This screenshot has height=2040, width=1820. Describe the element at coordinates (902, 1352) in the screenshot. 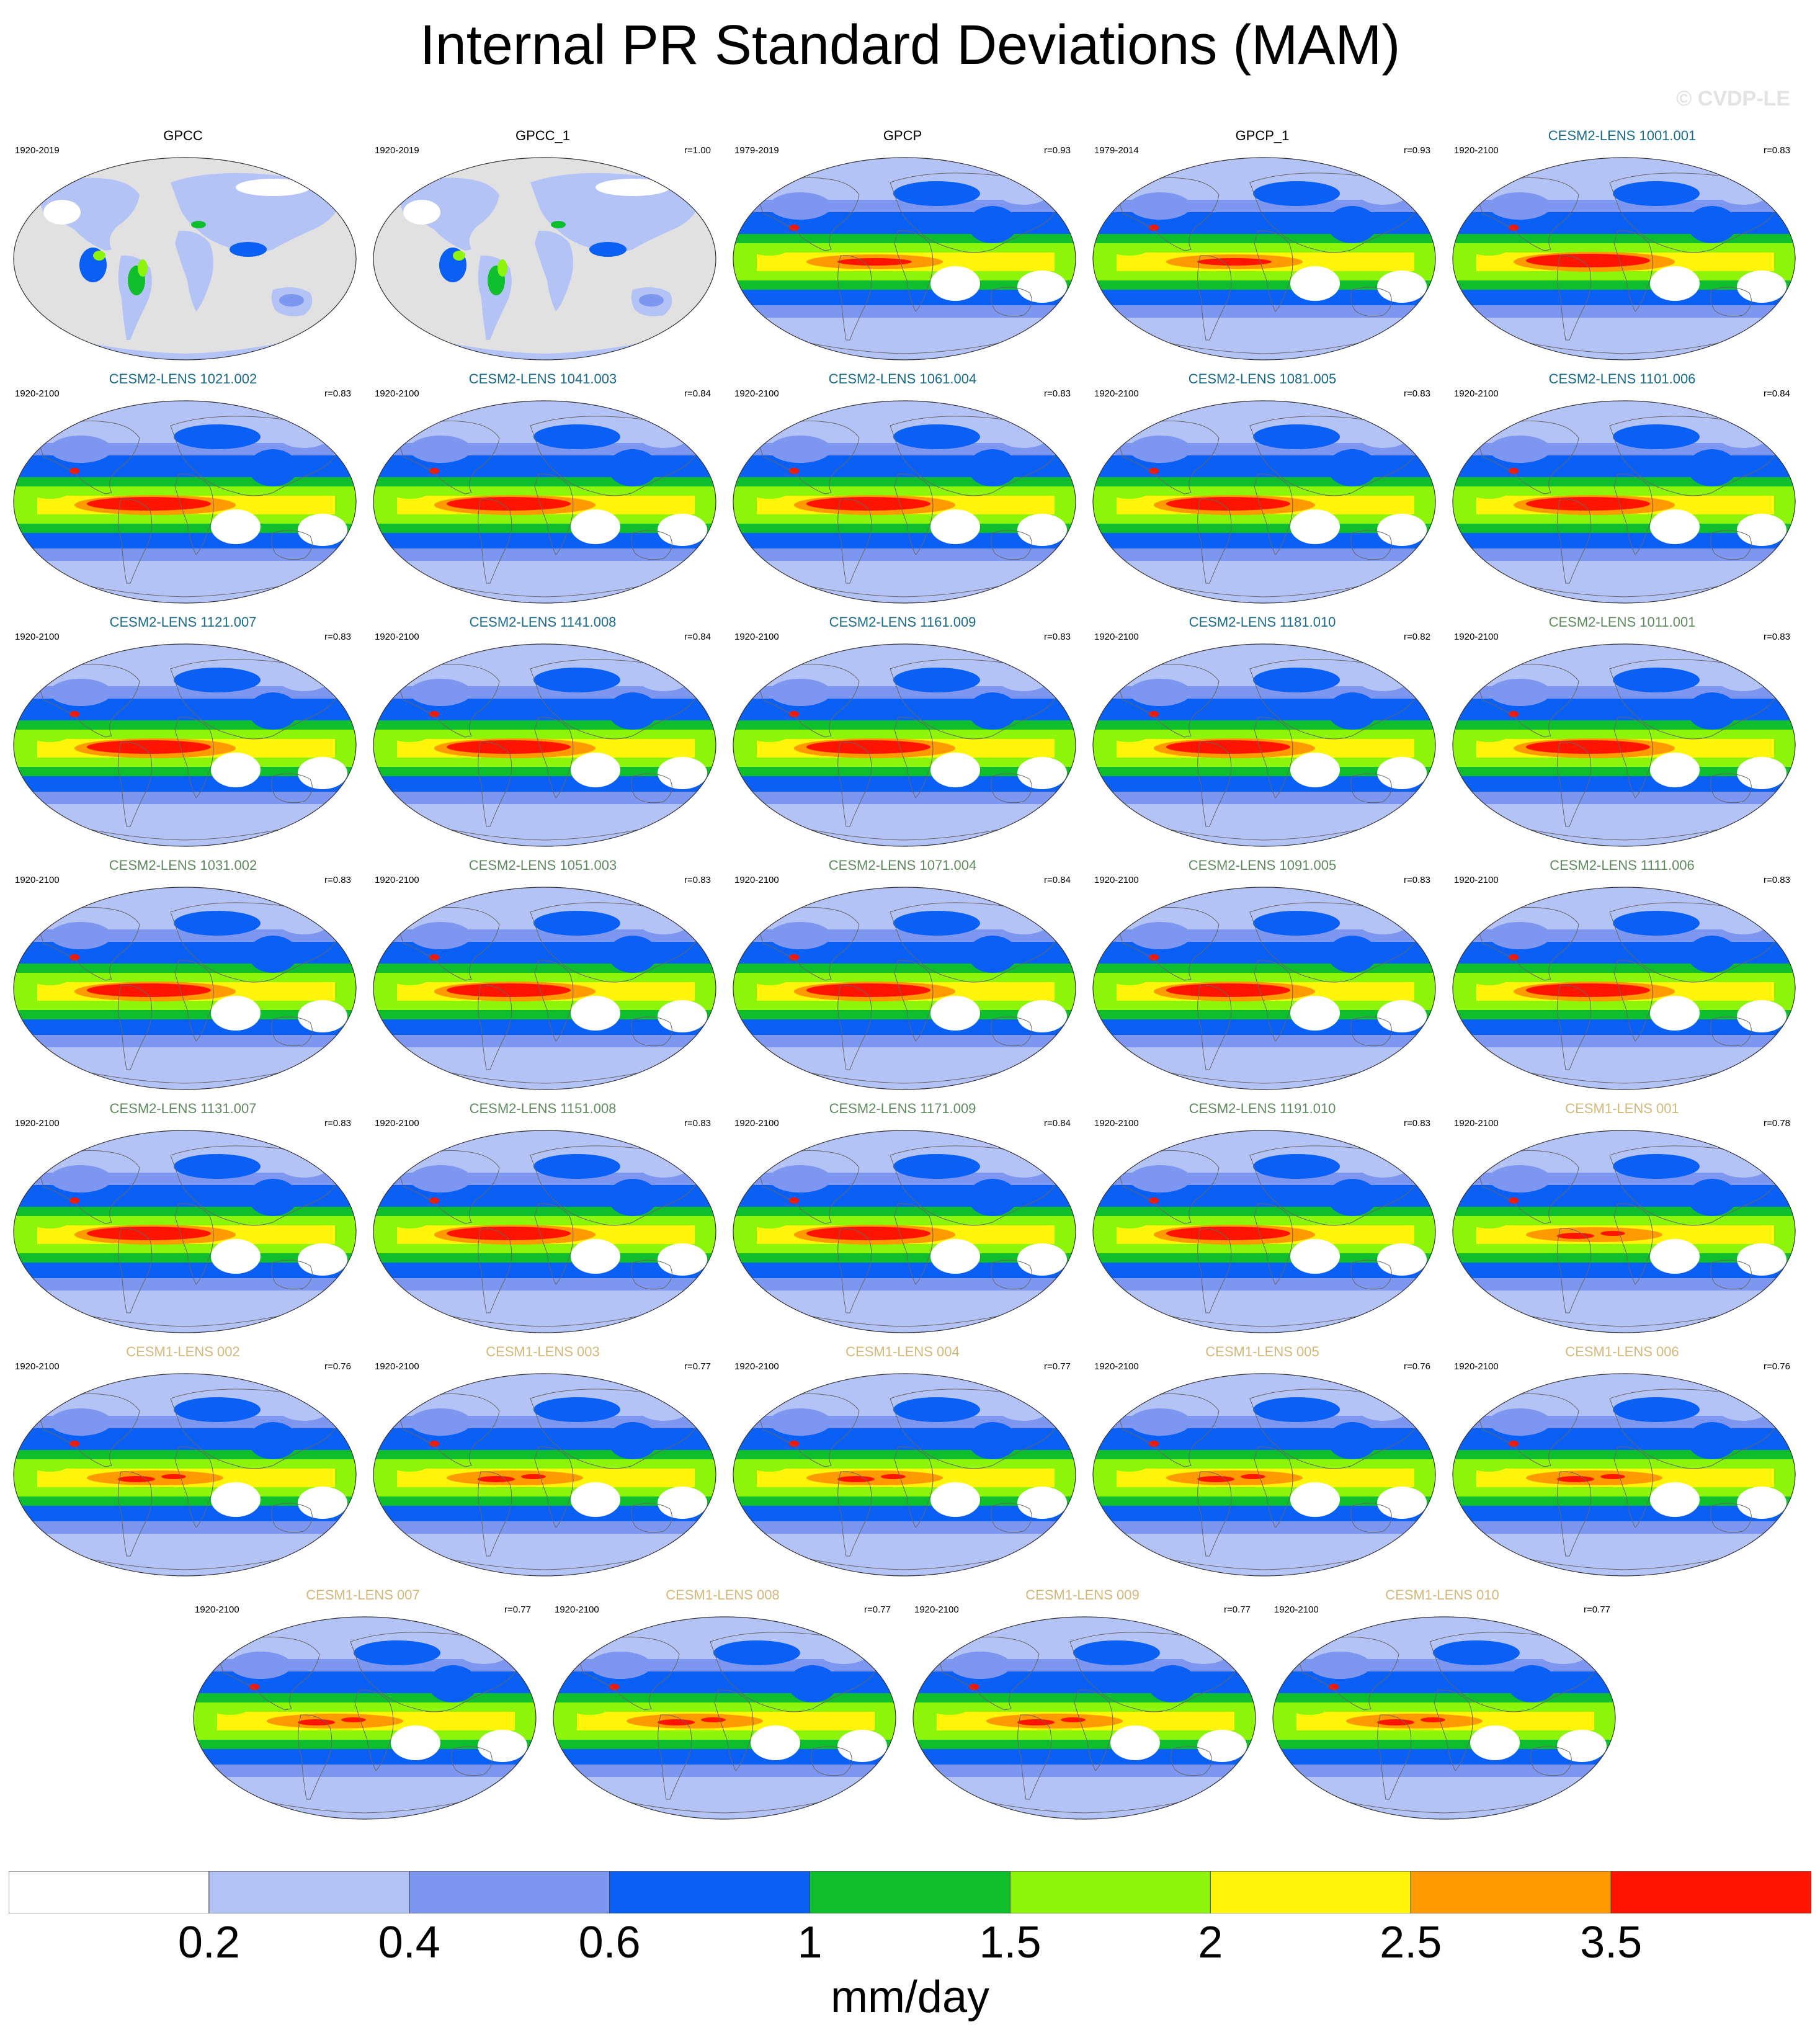

I see `panel-title: CESM1-LENS 004` at that location.